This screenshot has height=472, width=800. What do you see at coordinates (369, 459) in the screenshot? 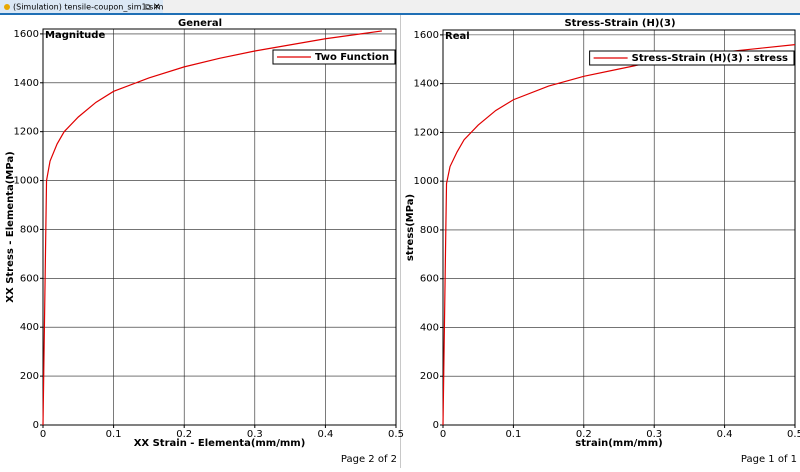
I see `page-label: Page 2 of 2` at bounding box center [369, 459].